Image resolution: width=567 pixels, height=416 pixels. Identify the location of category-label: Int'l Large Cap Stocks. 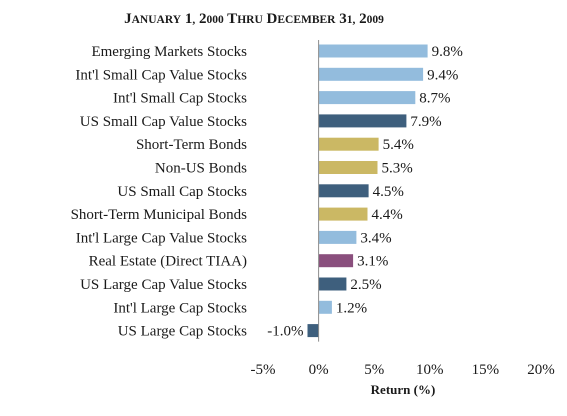
(180, 308).